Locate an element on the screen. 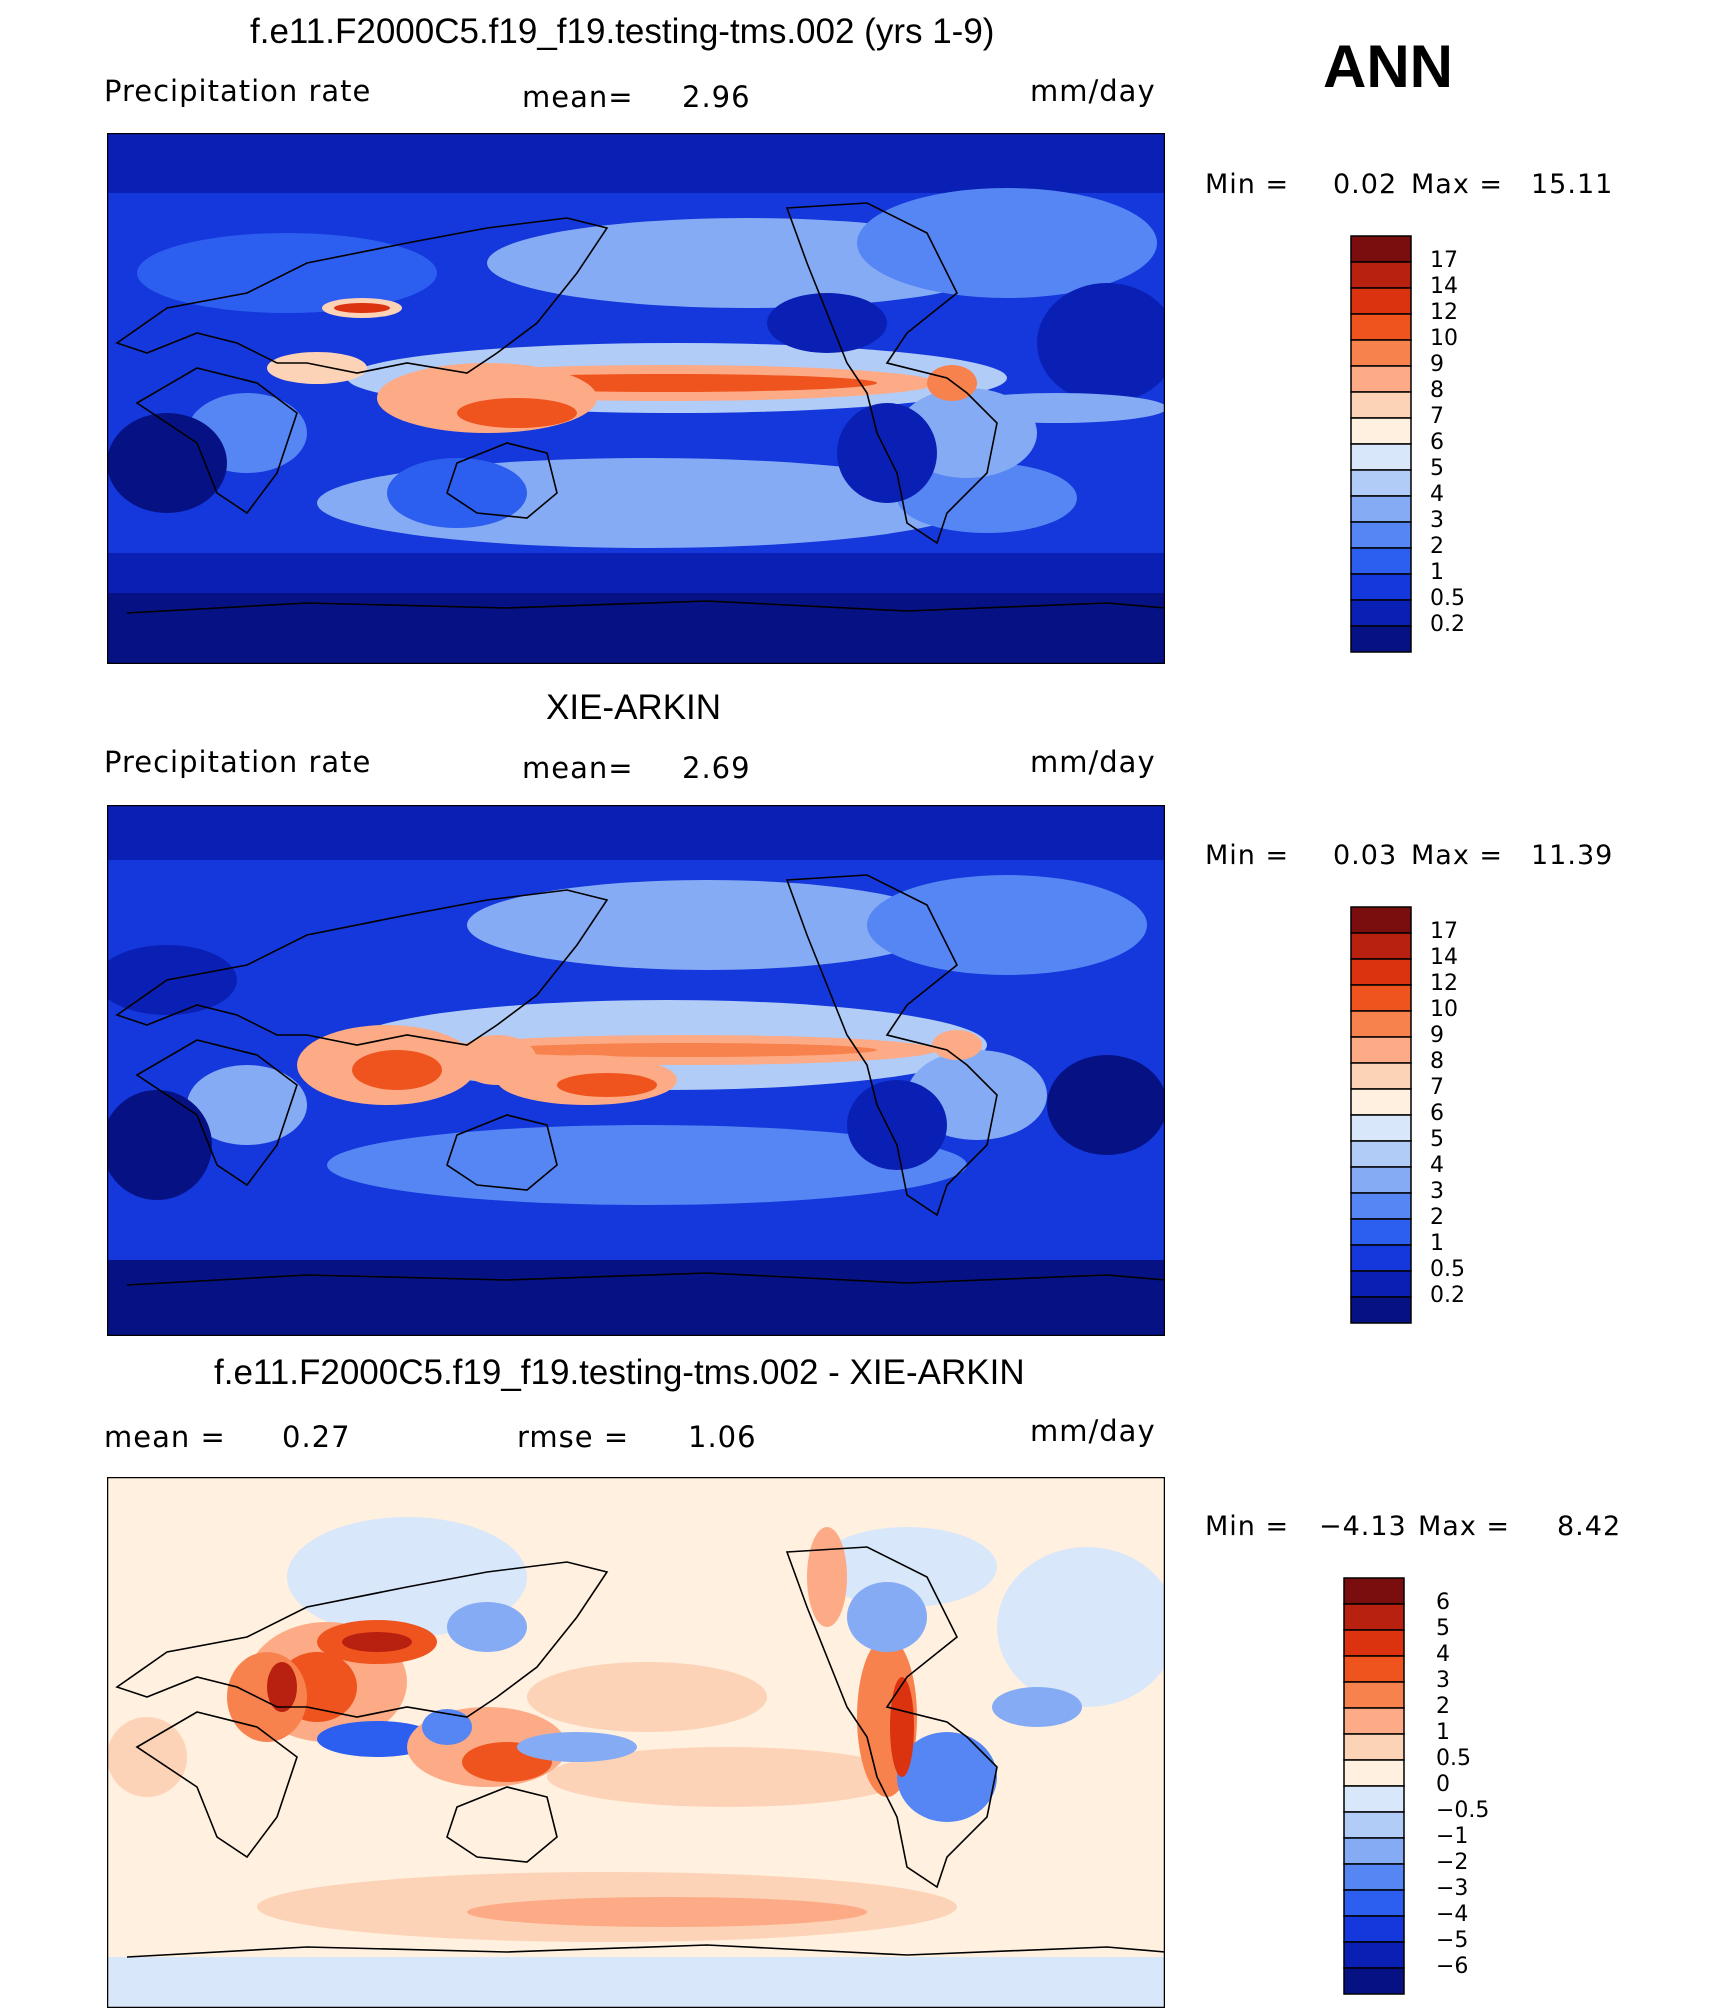 The height and width of the screenshot is (2008, 1710). panel-2-colorbar is located at coordinates (1381, 1115).